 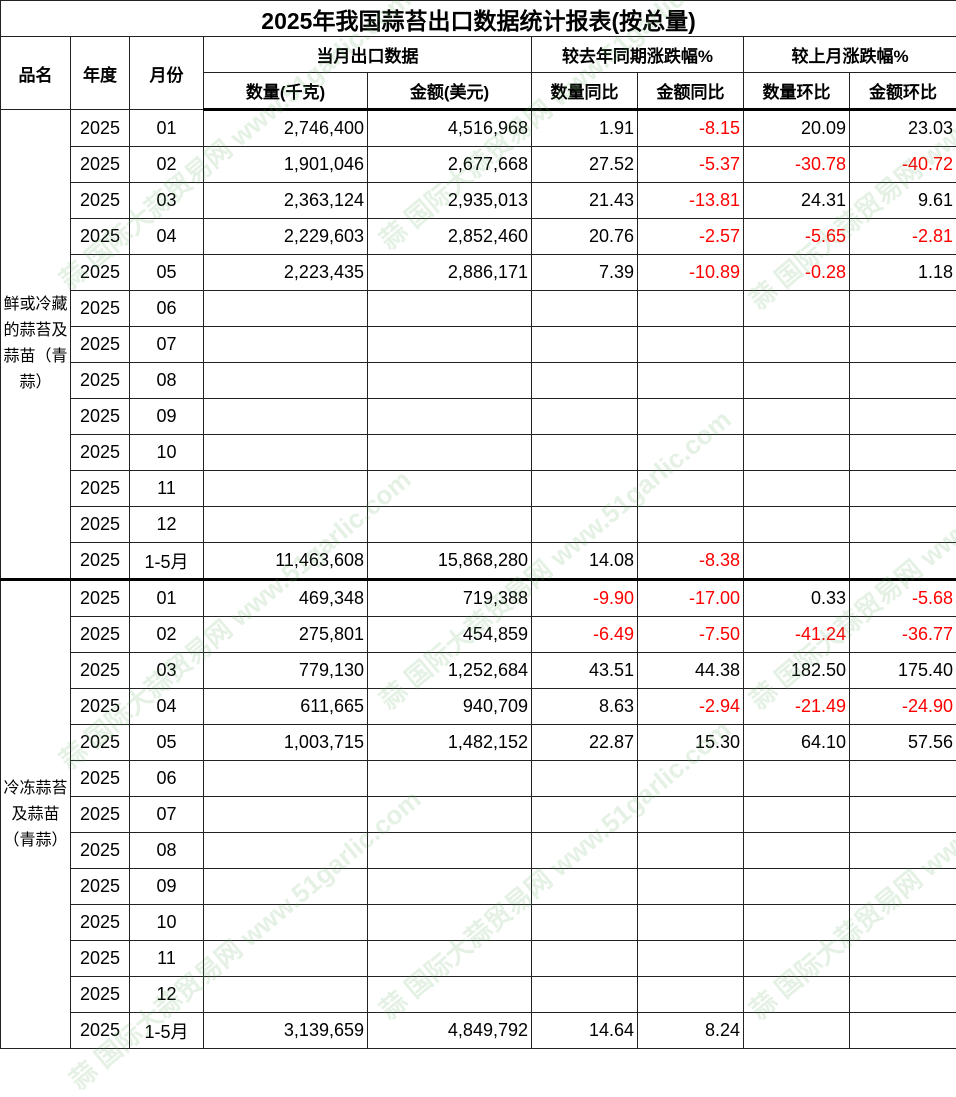 I want to click on amount-yoy-cell: 8.24, so click(x=691, y=1031).